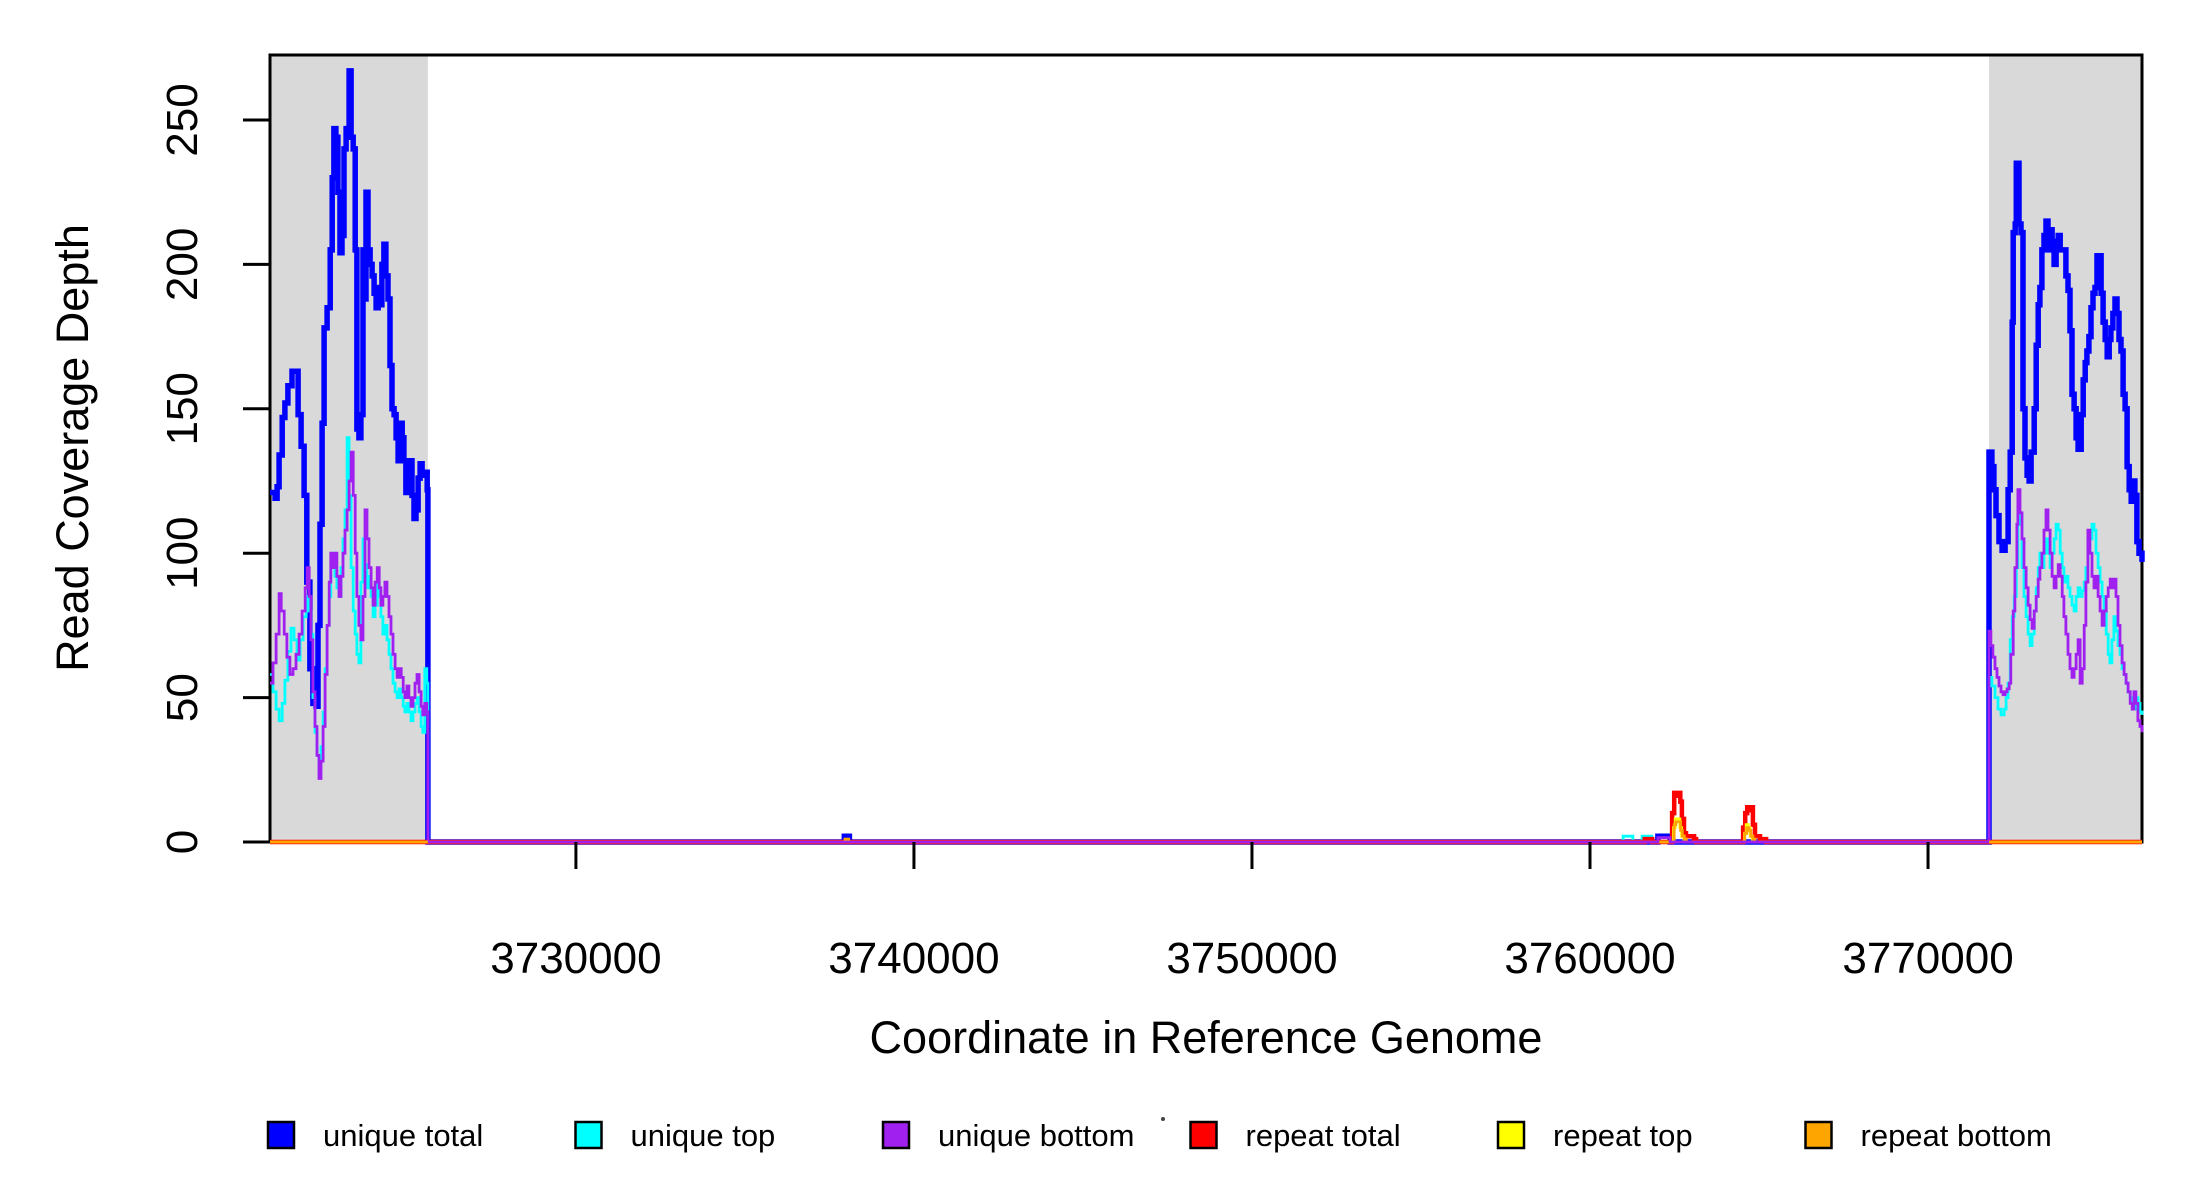 The image size is (2200, 1200). I want to click on series-line-repeat-total, so click(1206, 817).